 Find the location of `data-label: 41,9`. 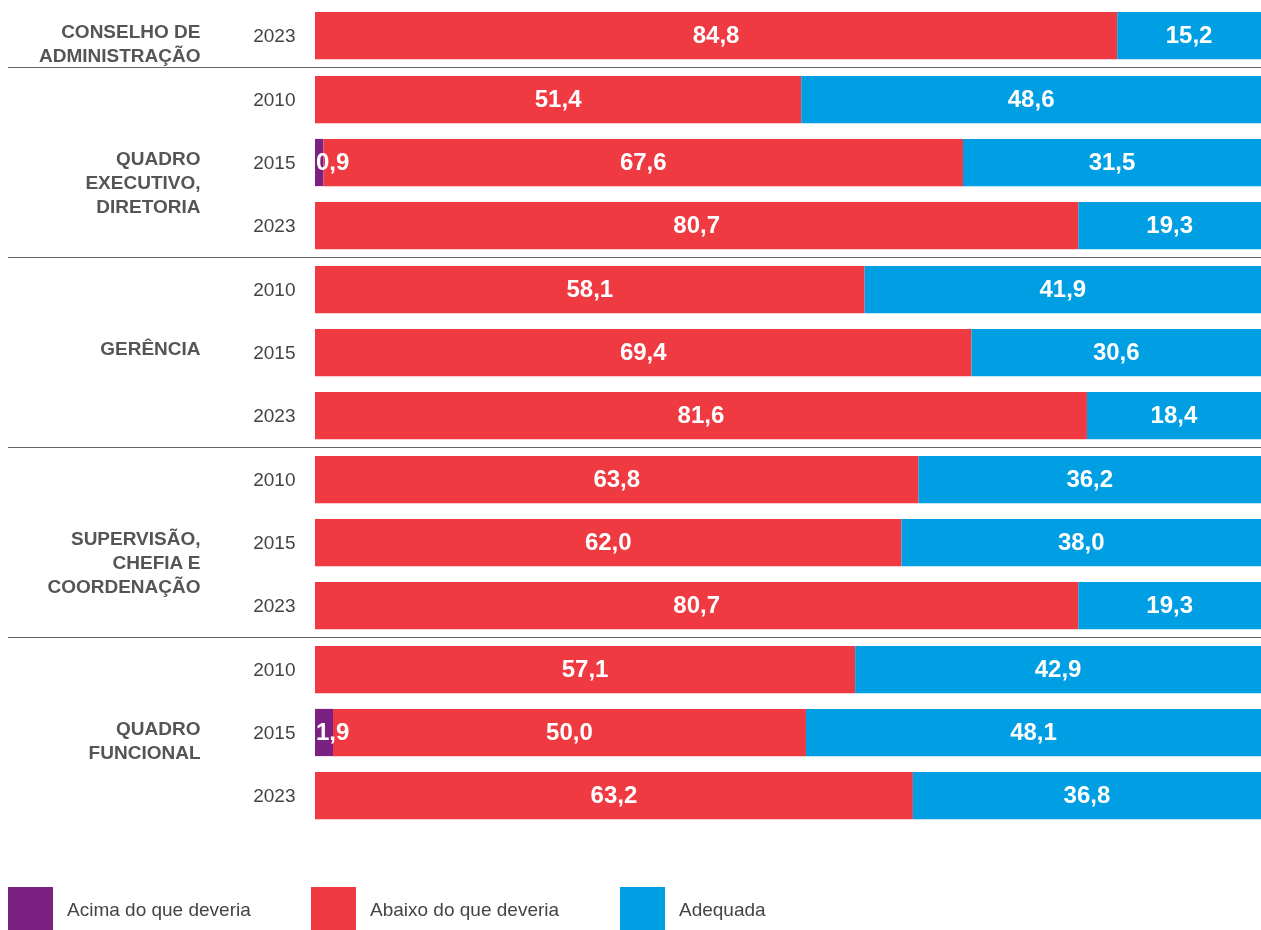

data-label: 41,9 is located at coordinates (1063, 288).